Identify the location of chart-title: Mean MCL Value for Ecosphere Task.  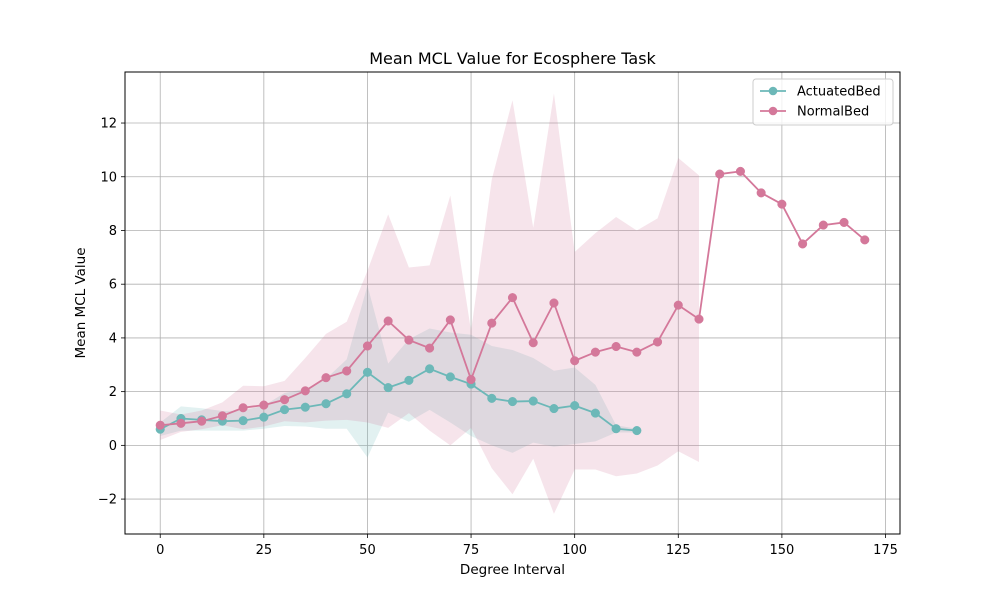
(512, 58).